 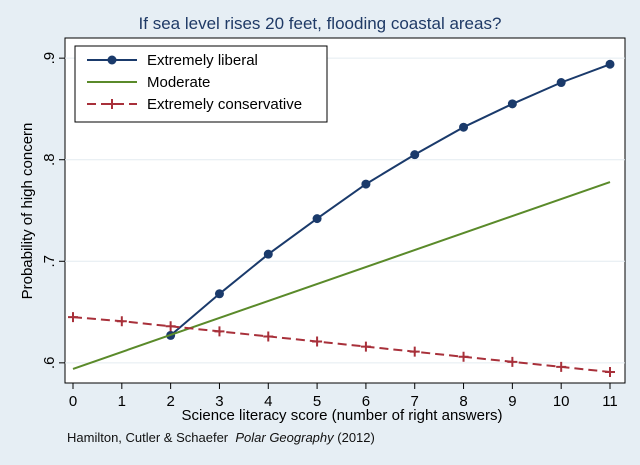 I want to click on x-tick-label: 3, so click(x=219, y=401).